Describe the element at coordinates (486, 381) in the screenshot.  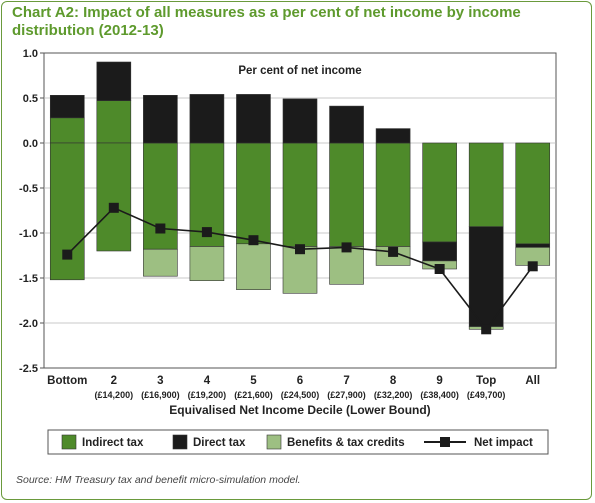
I see `x-tick-label: Top` at that location.